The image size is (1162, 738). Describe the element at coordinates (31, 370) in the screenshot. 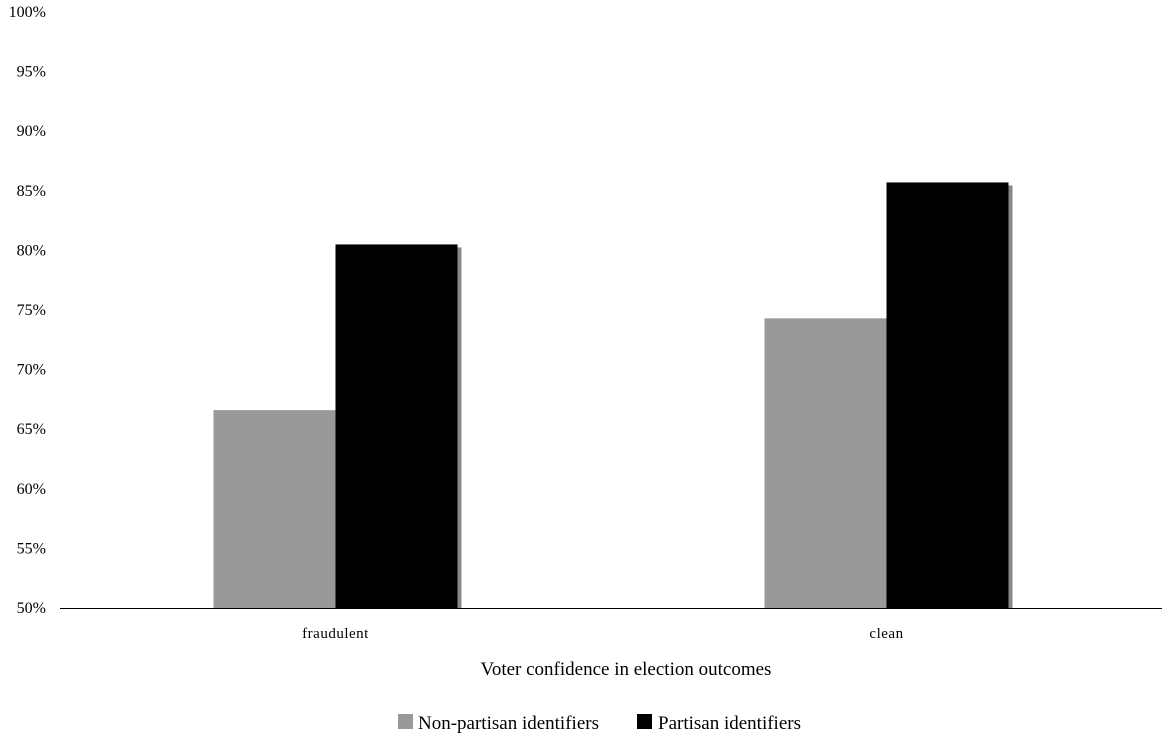

I see `y-tick-label: 70%` at that location.